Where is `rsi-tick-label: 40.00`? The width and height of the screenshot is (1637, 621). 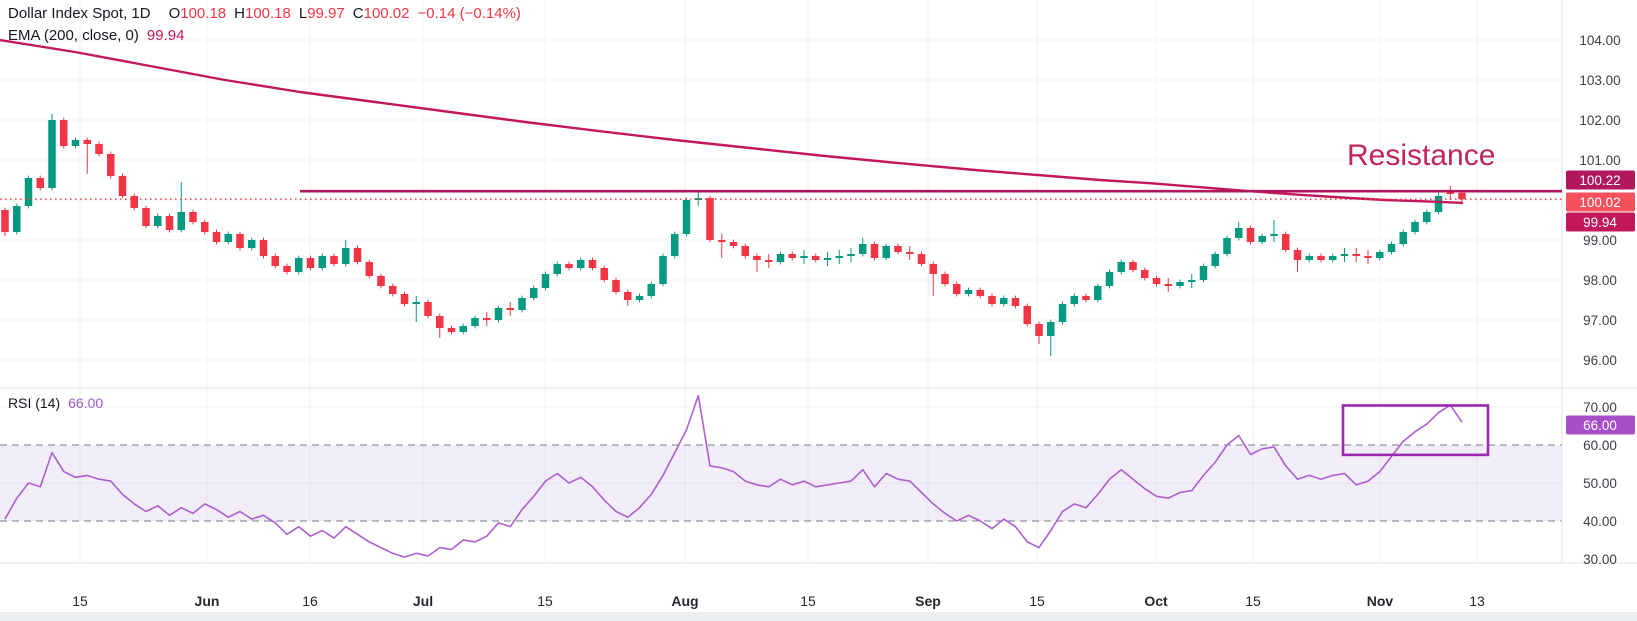
rsi-tick-label: 40.00 is located at coordinates (1600, 521).